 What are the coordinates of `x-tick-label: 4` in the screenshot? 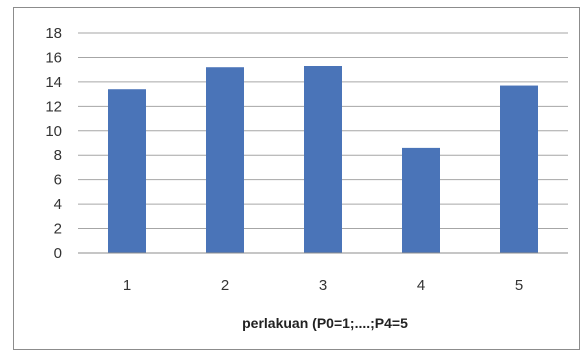 It's located at (421, 285).